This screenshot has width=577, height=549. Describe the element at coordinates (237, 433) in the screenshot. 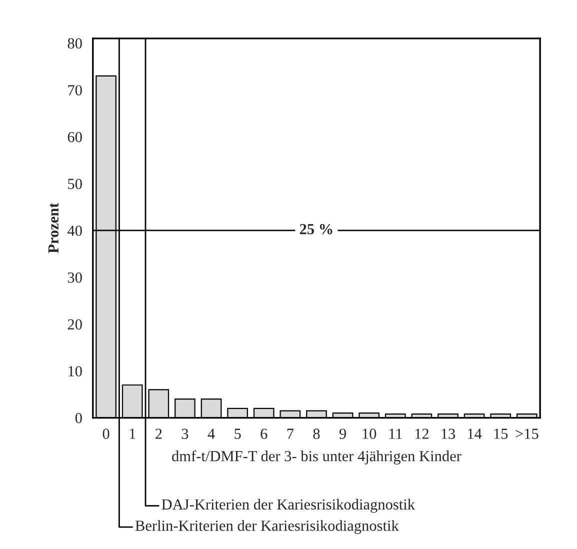

I see `x-tick-label: 5` at that location.